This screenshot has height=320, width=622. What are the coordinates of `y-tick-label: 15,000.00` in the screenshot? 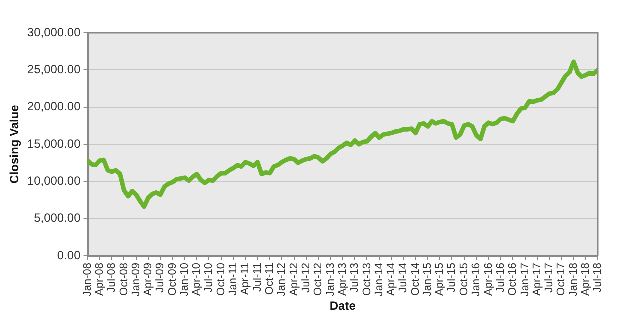 It's located at (54, 143).